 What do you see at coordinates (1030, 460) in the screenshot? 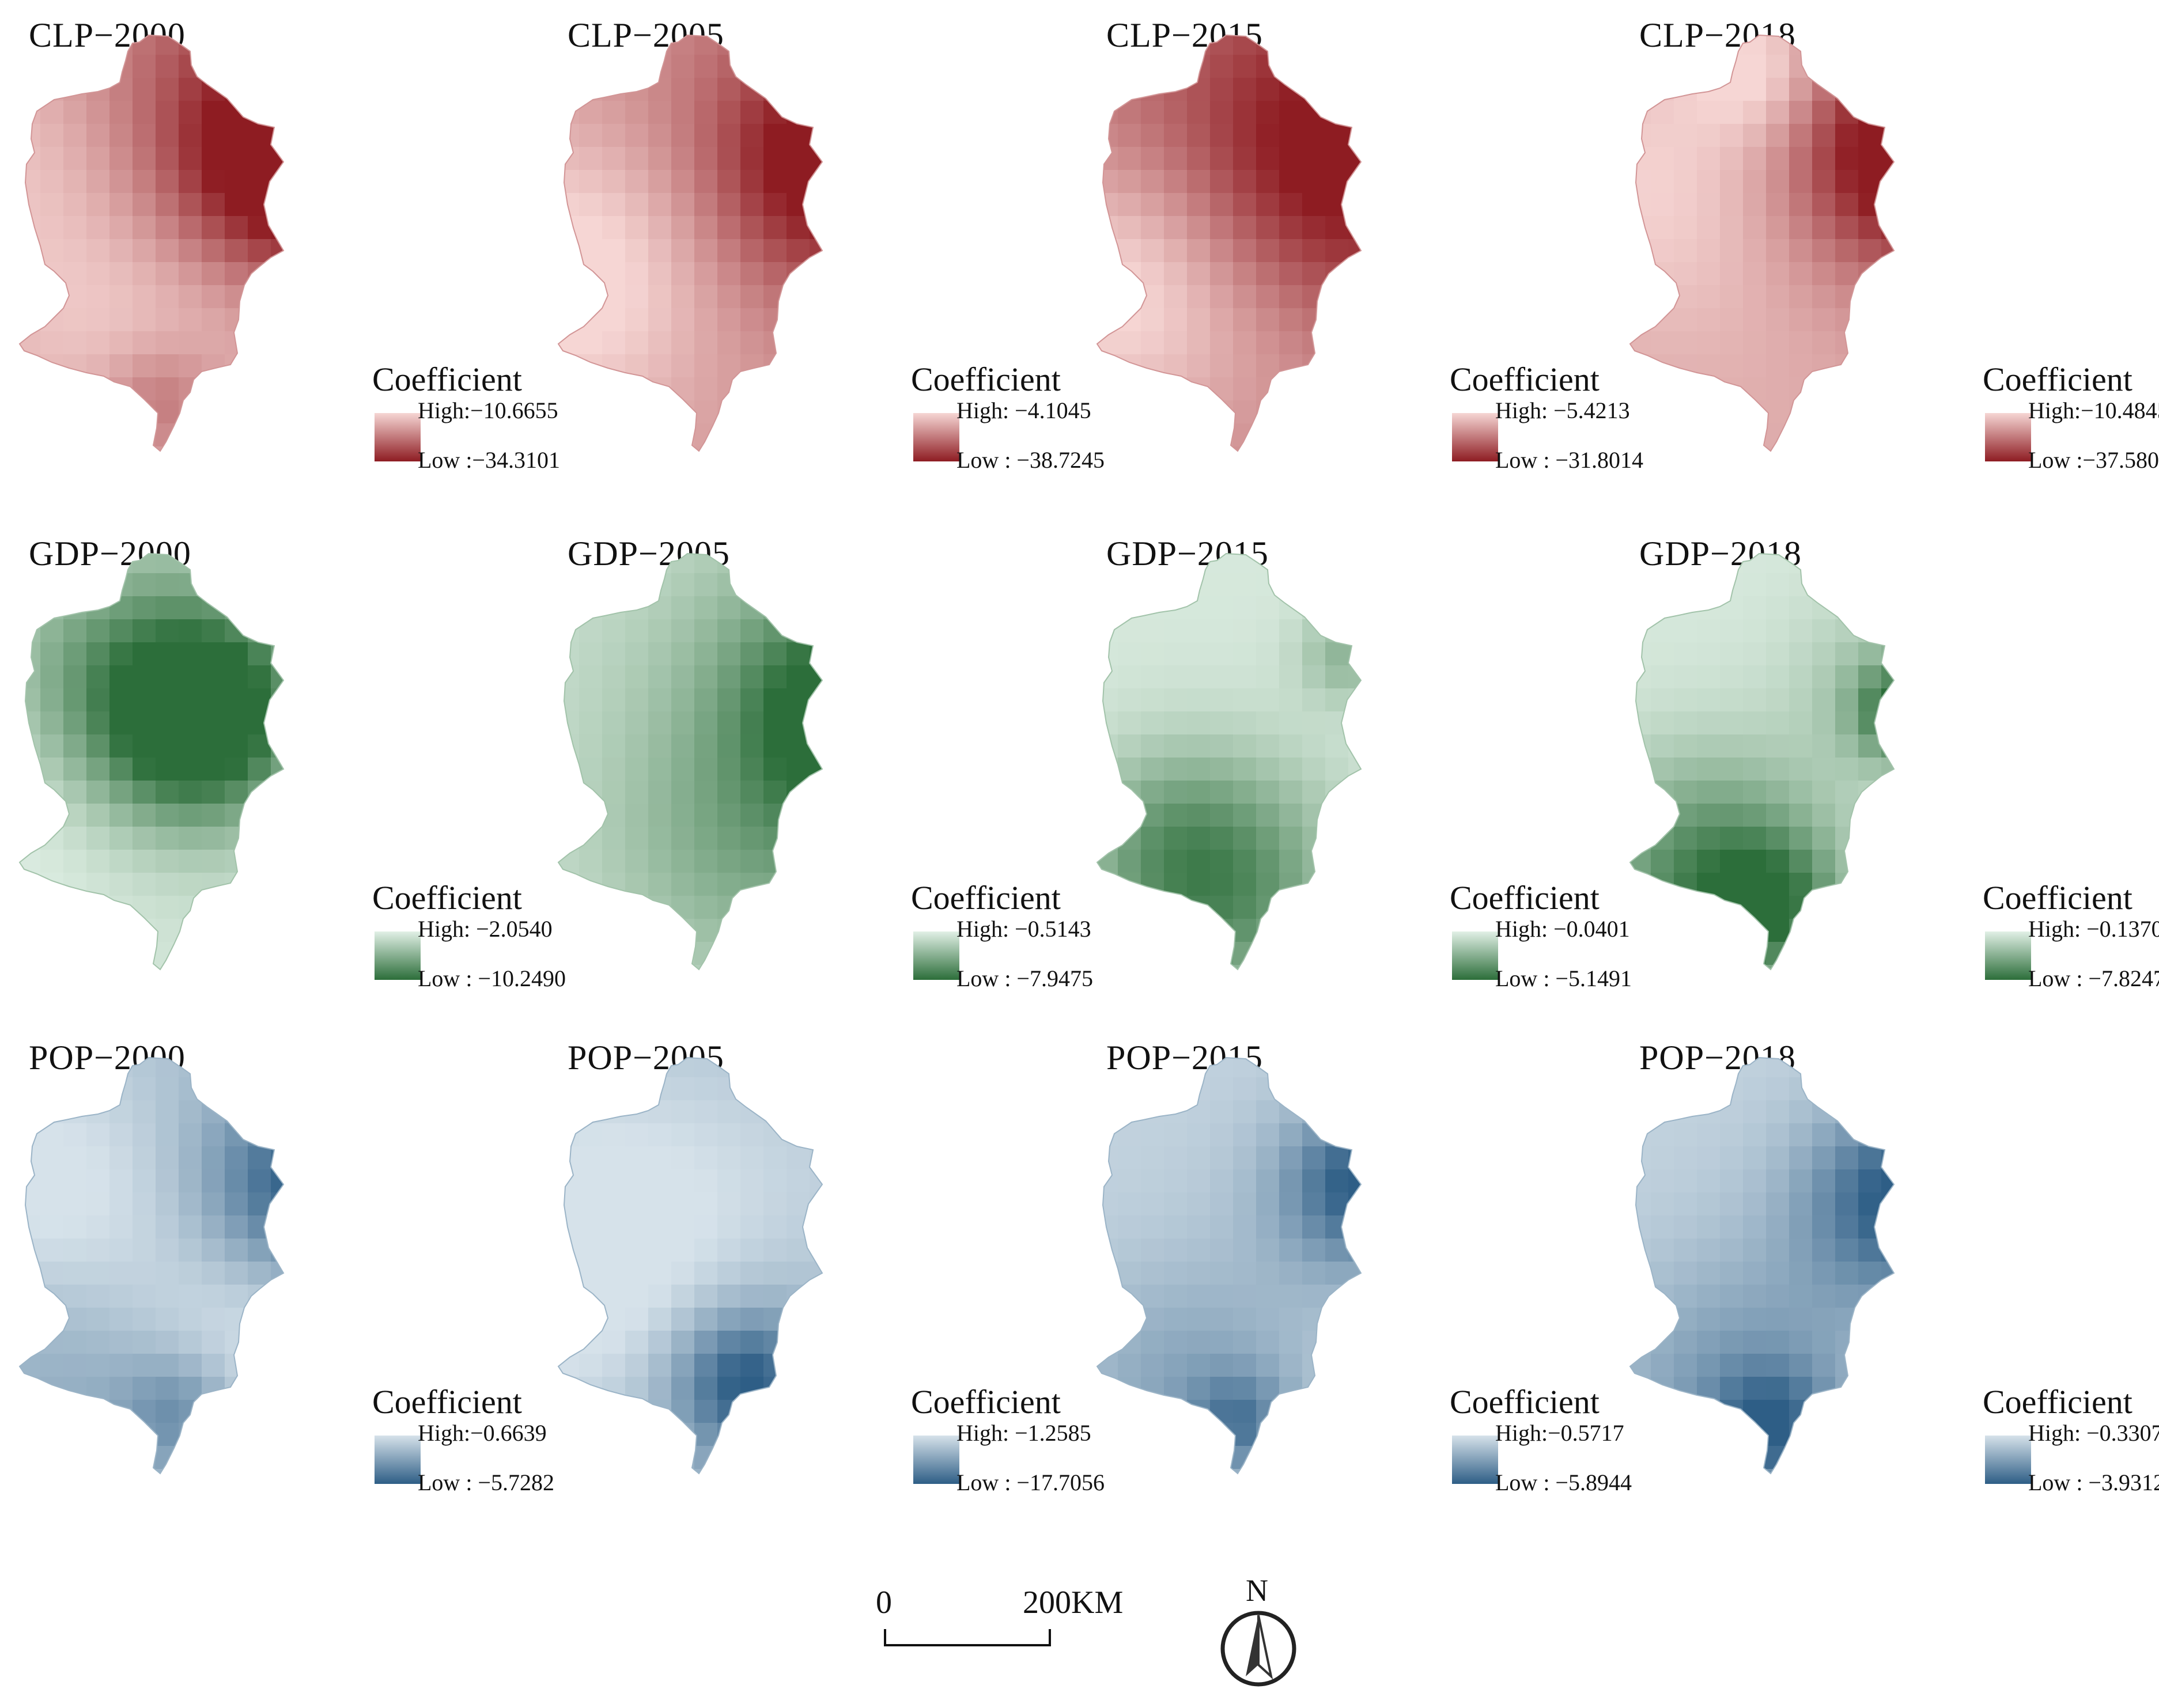
I see `legend-low-value: Low : −38.7245` at bounding box center [1030, 460].